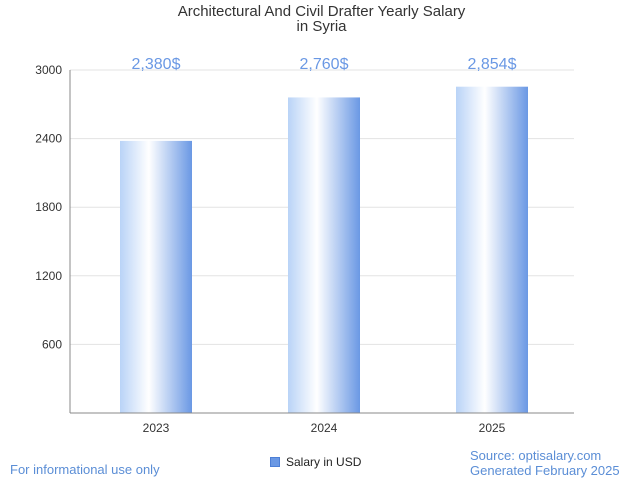 The height and width of the screenshot is (483, 643). I want to click on value-label: 2,854$, so click(492, 64).